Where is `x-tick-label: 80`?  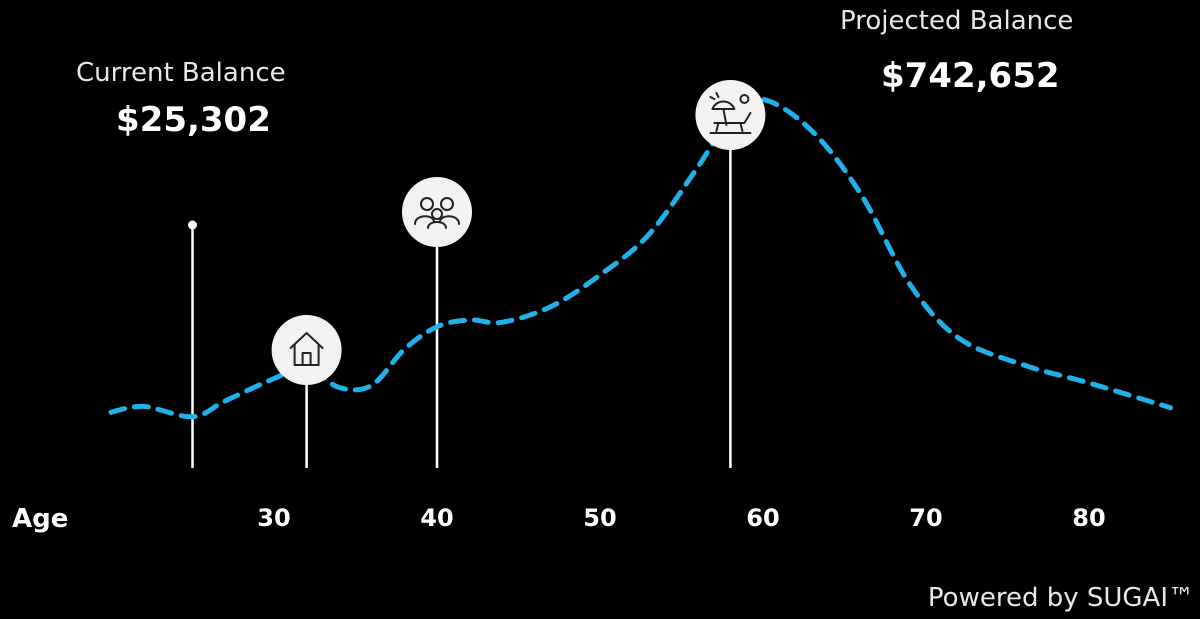
x-tick-label: 80 is located at coordinates (1089, 518).